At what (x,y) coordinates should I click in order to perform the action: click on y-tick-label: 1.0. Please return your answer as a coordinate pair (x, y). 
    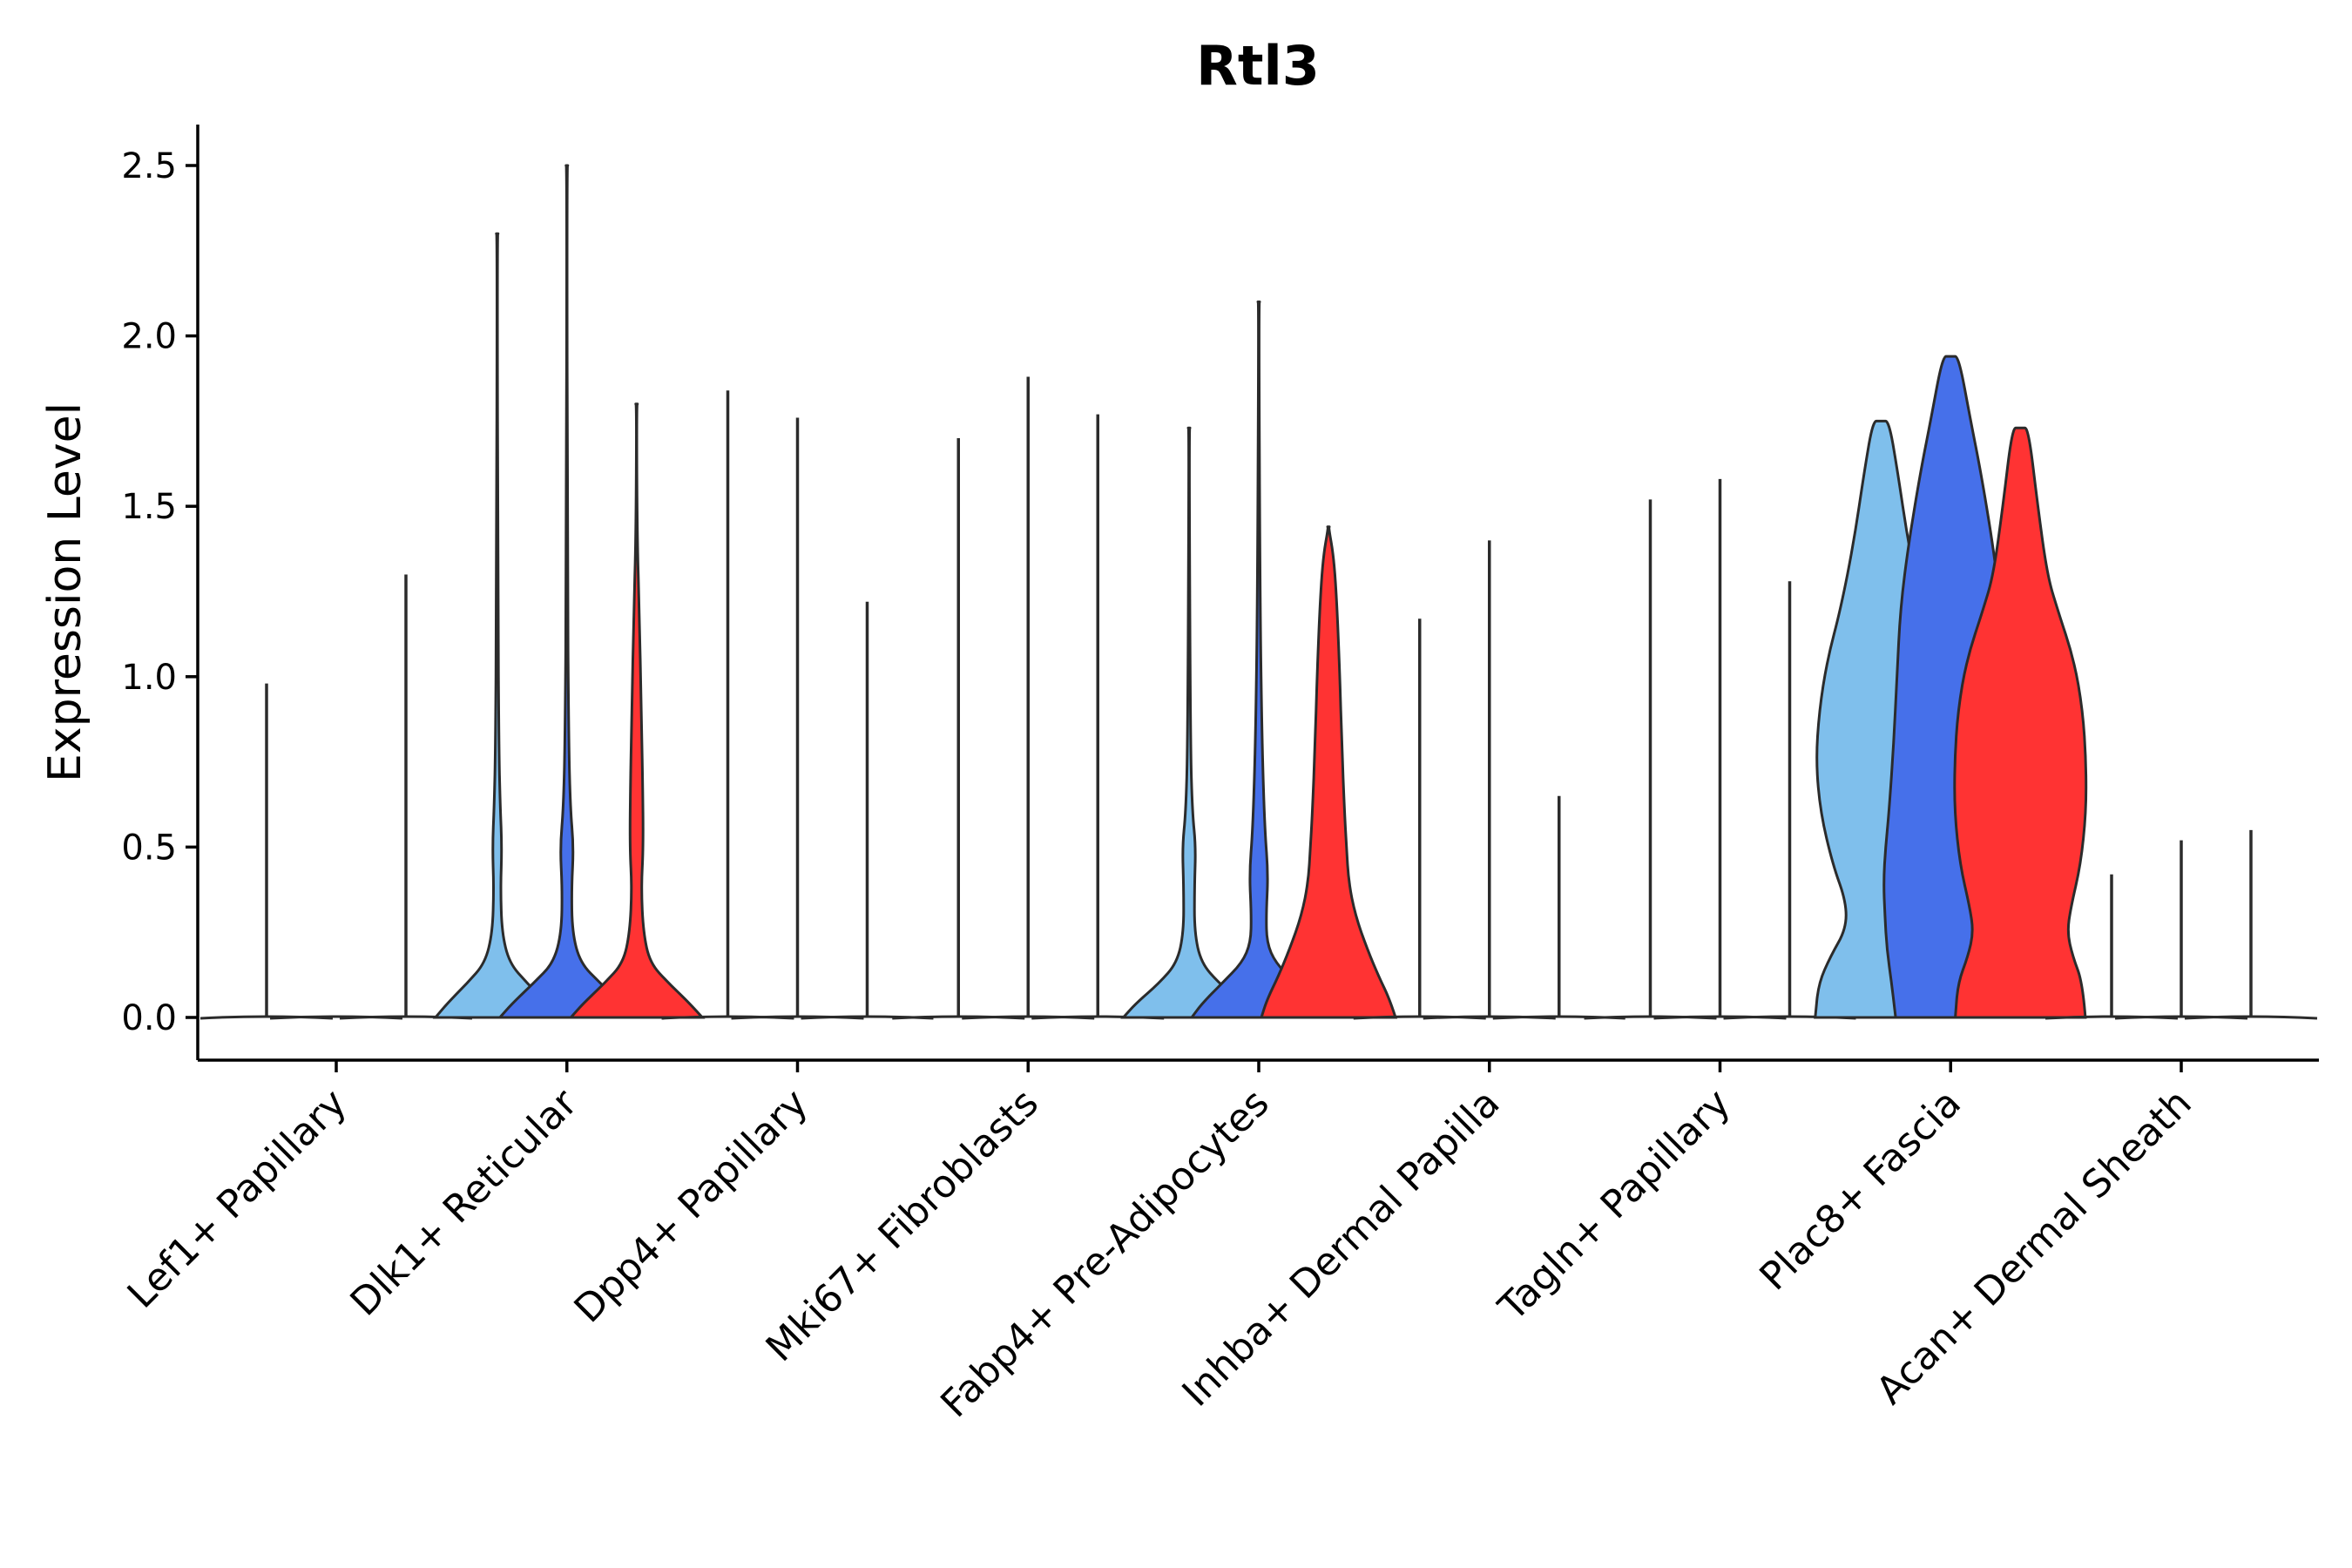
    Looking at the image, I should click on (149, 678).